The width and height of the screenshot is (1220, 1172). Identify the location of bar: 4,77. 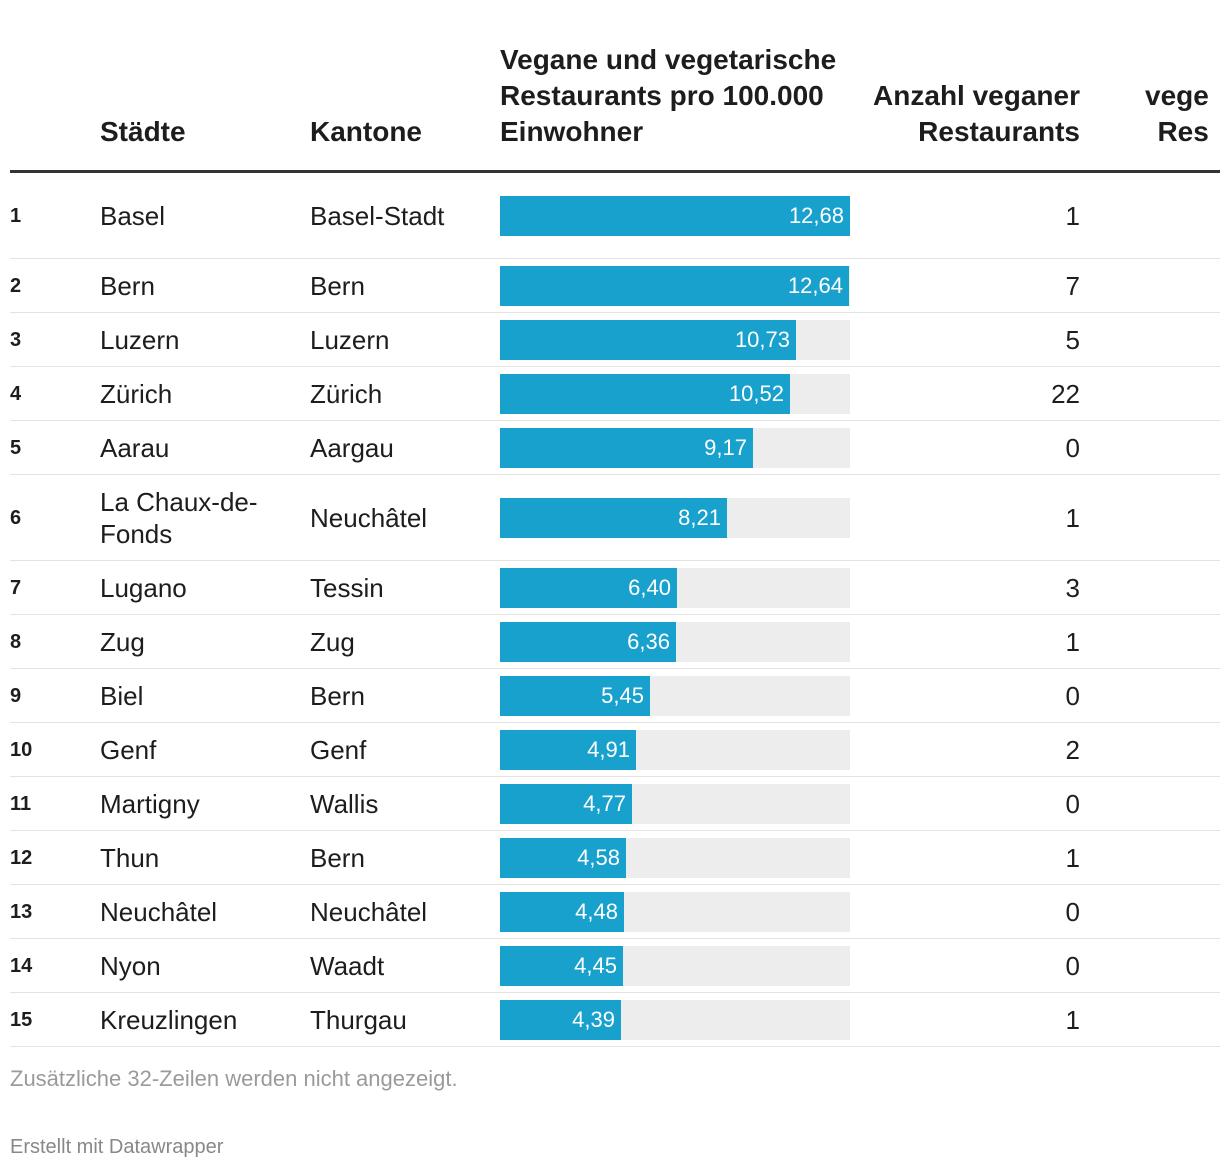
(566, 803).